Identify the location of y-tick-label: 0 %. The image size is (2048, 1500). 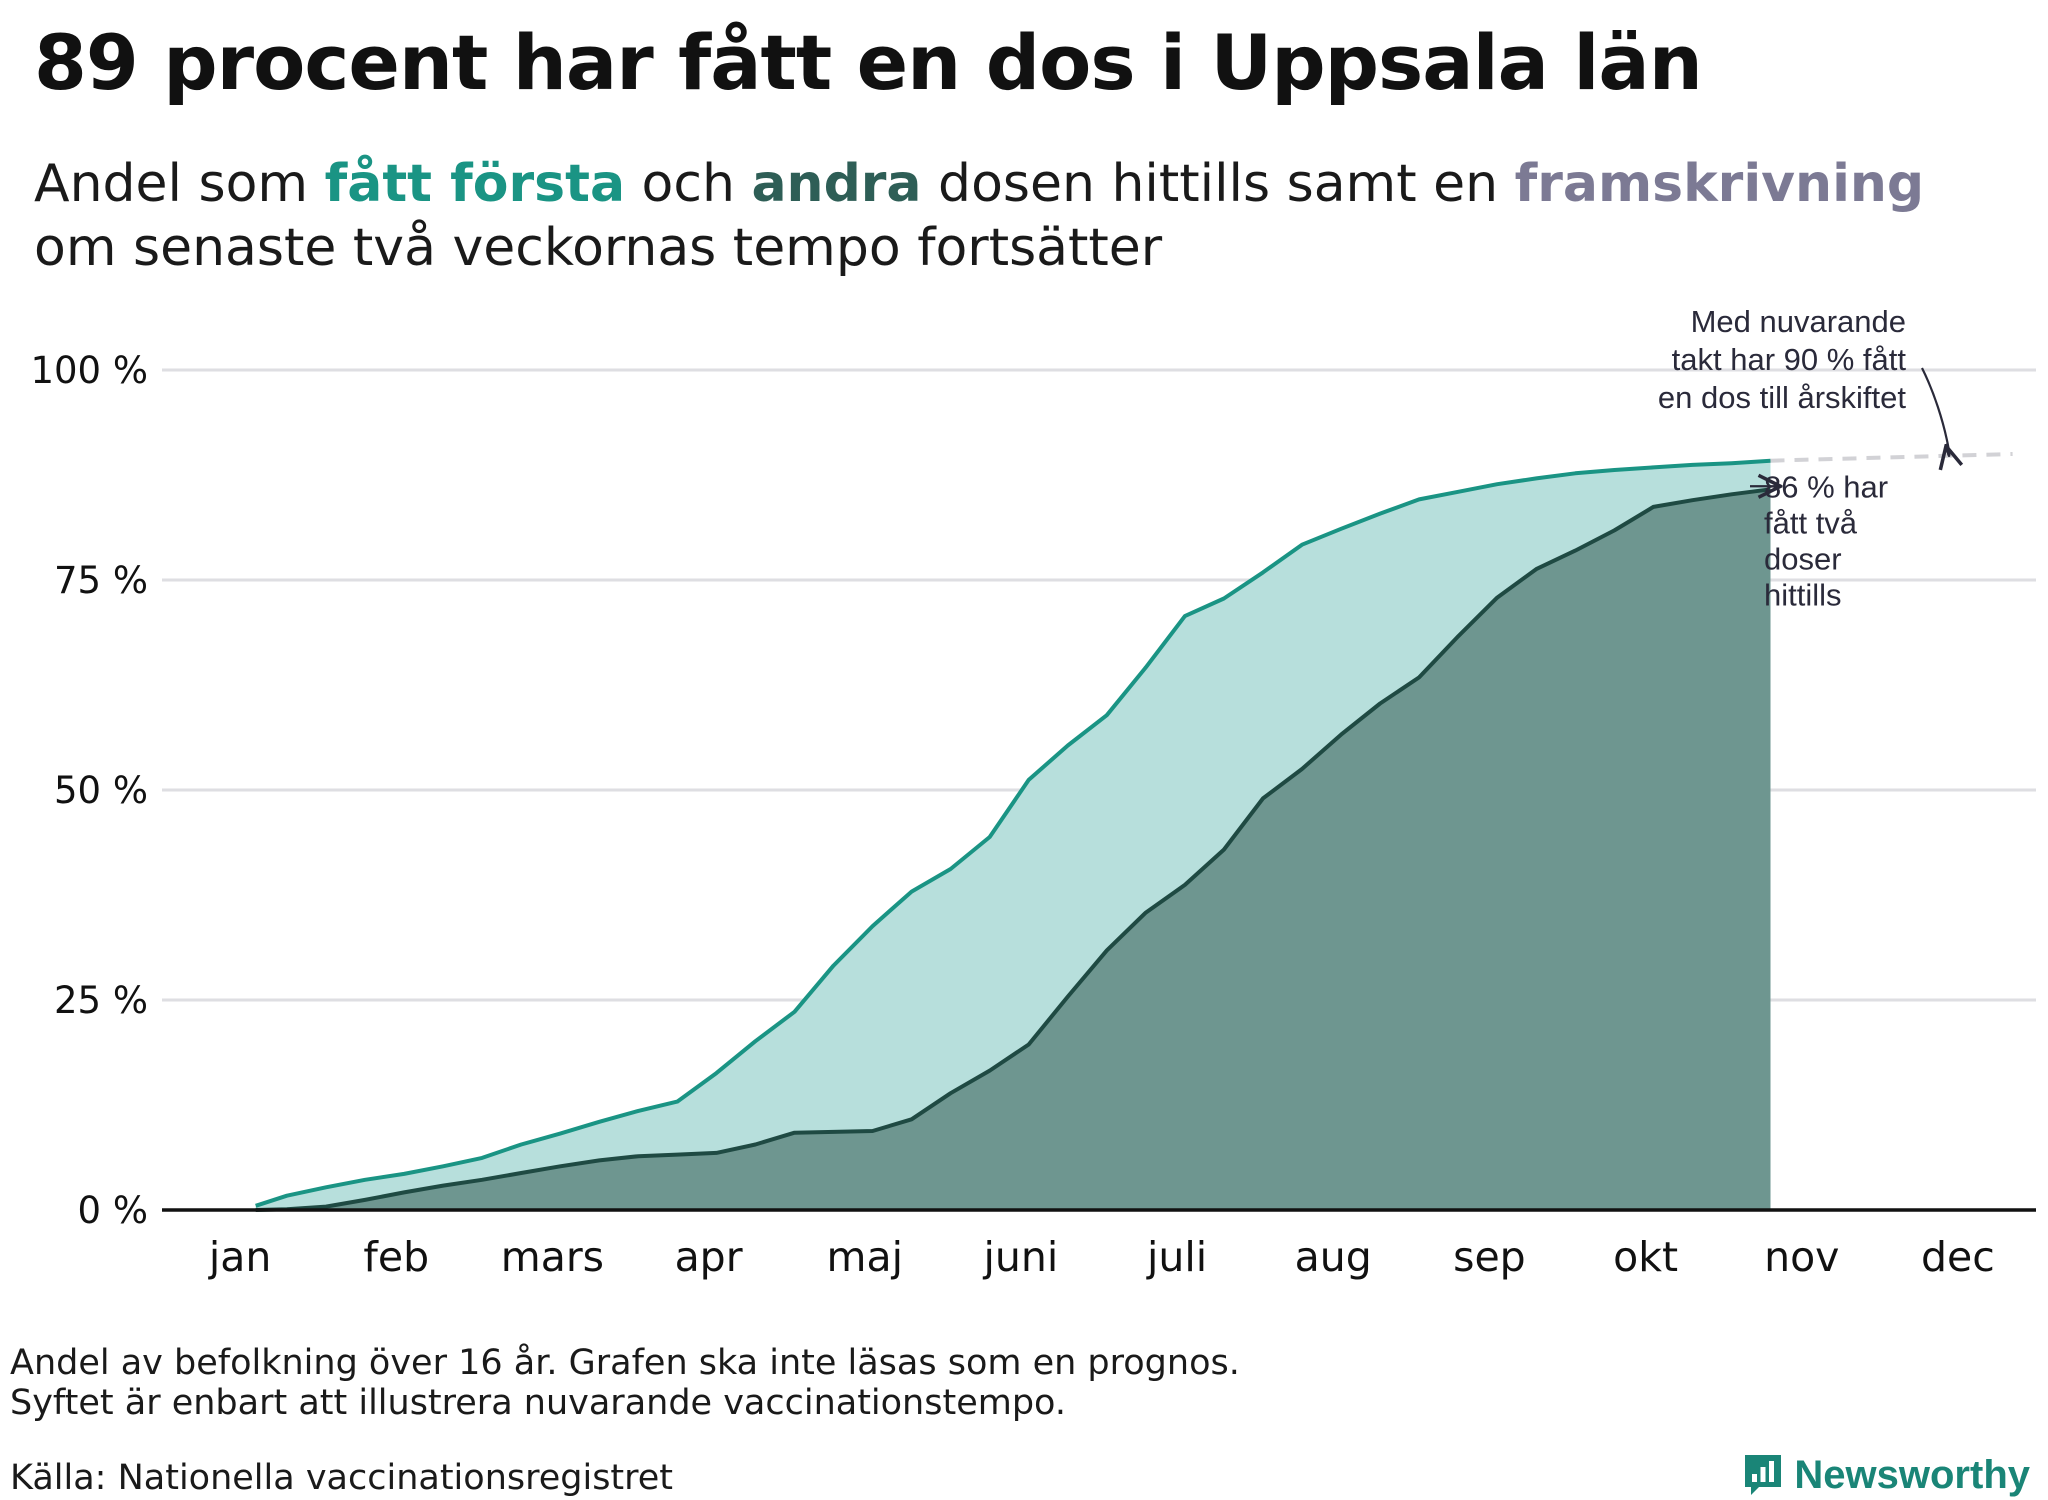
(113, 1210).